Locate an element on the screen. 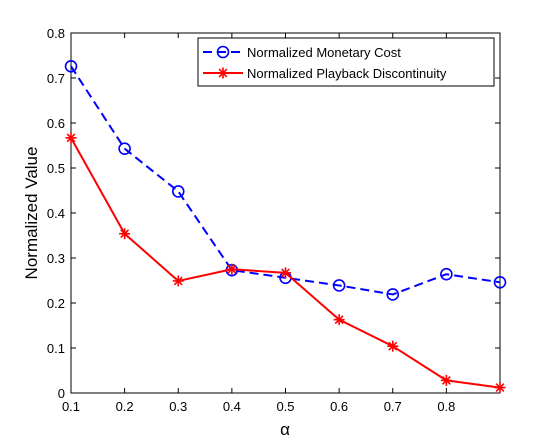 Image resolution: width=550 pixels, height=443 pixels. legend-marker-playback-discontinuity is located at coordinates (223, 73).